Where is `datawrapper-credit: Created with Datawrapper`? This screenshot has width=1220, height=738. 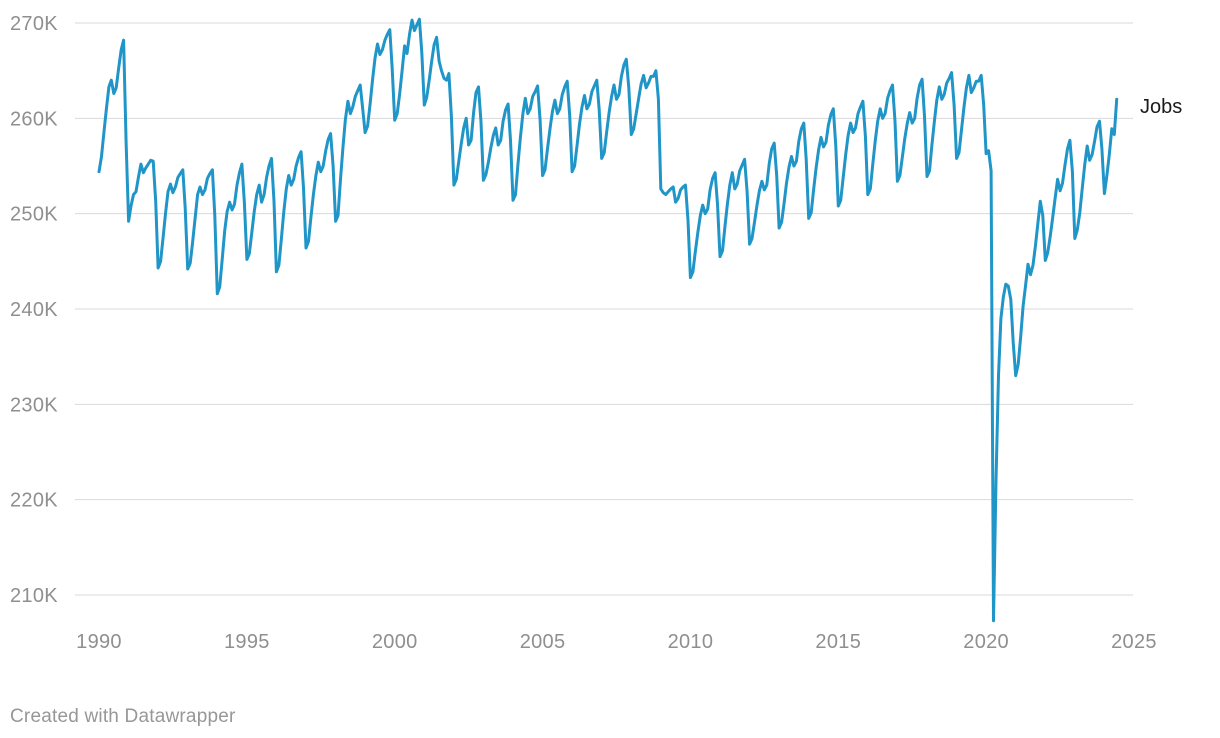 datawrapper-credit: Created with Datawrapper is located at coordinates (123, 716).